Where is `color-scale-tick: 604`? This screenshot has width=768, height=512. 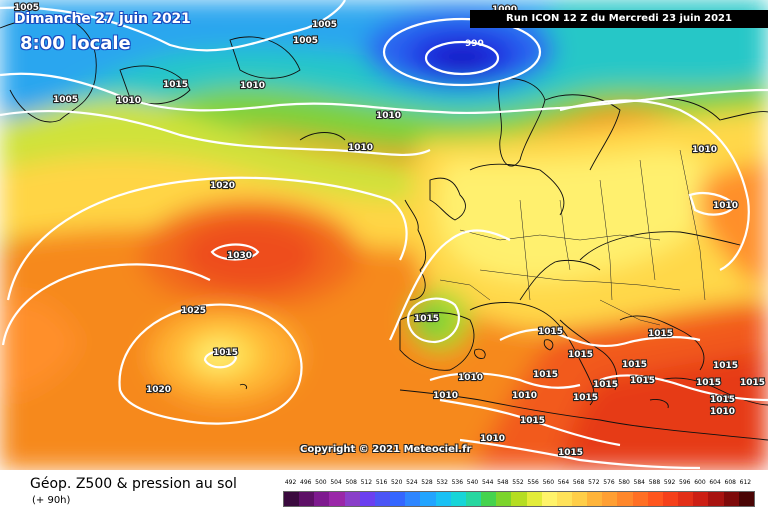
color-scale-tick: 604 is located at coordinates (715, 482).